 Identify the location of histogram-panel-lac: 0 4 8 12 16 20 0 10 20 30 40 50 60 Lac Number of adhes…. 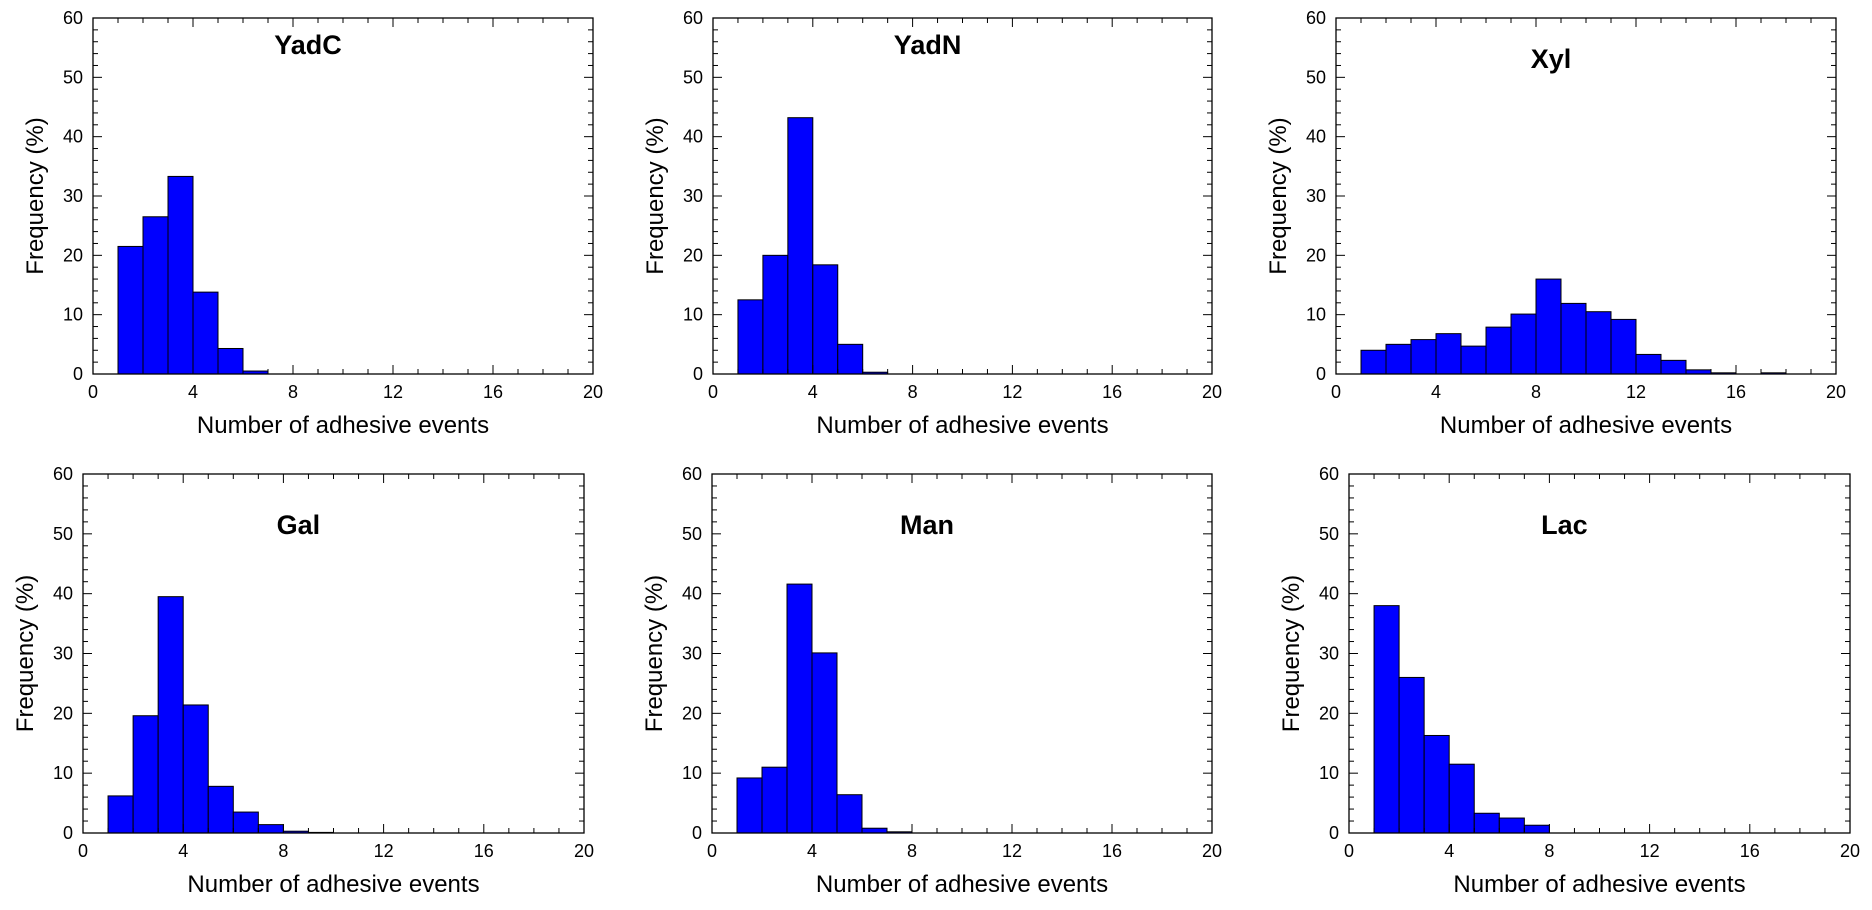
(1569, 681).